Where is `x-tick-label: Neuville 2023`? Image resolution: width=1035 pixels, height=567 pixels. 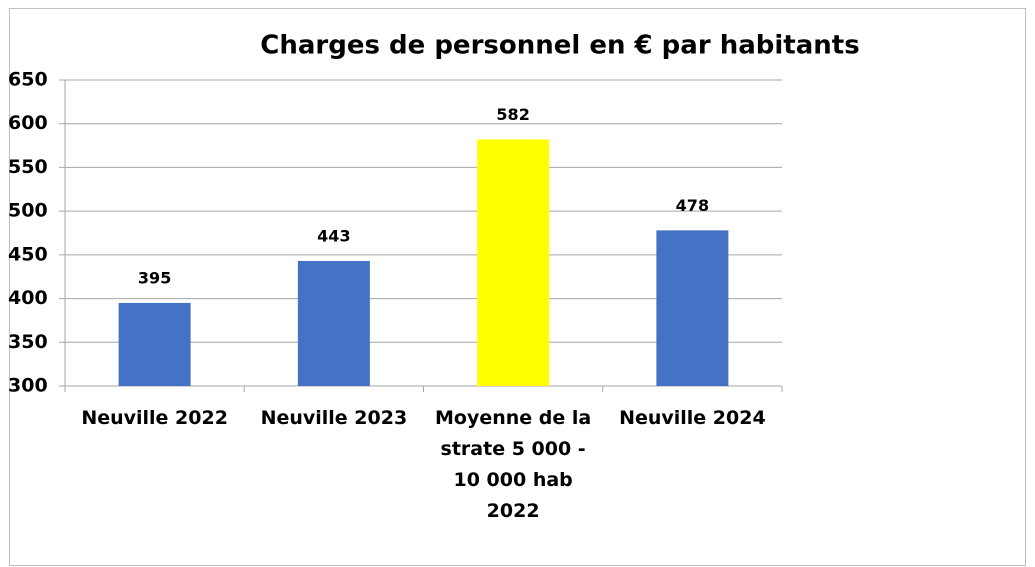
x-tick-label: Neuville 2023 is located at coordinates (334, 418).